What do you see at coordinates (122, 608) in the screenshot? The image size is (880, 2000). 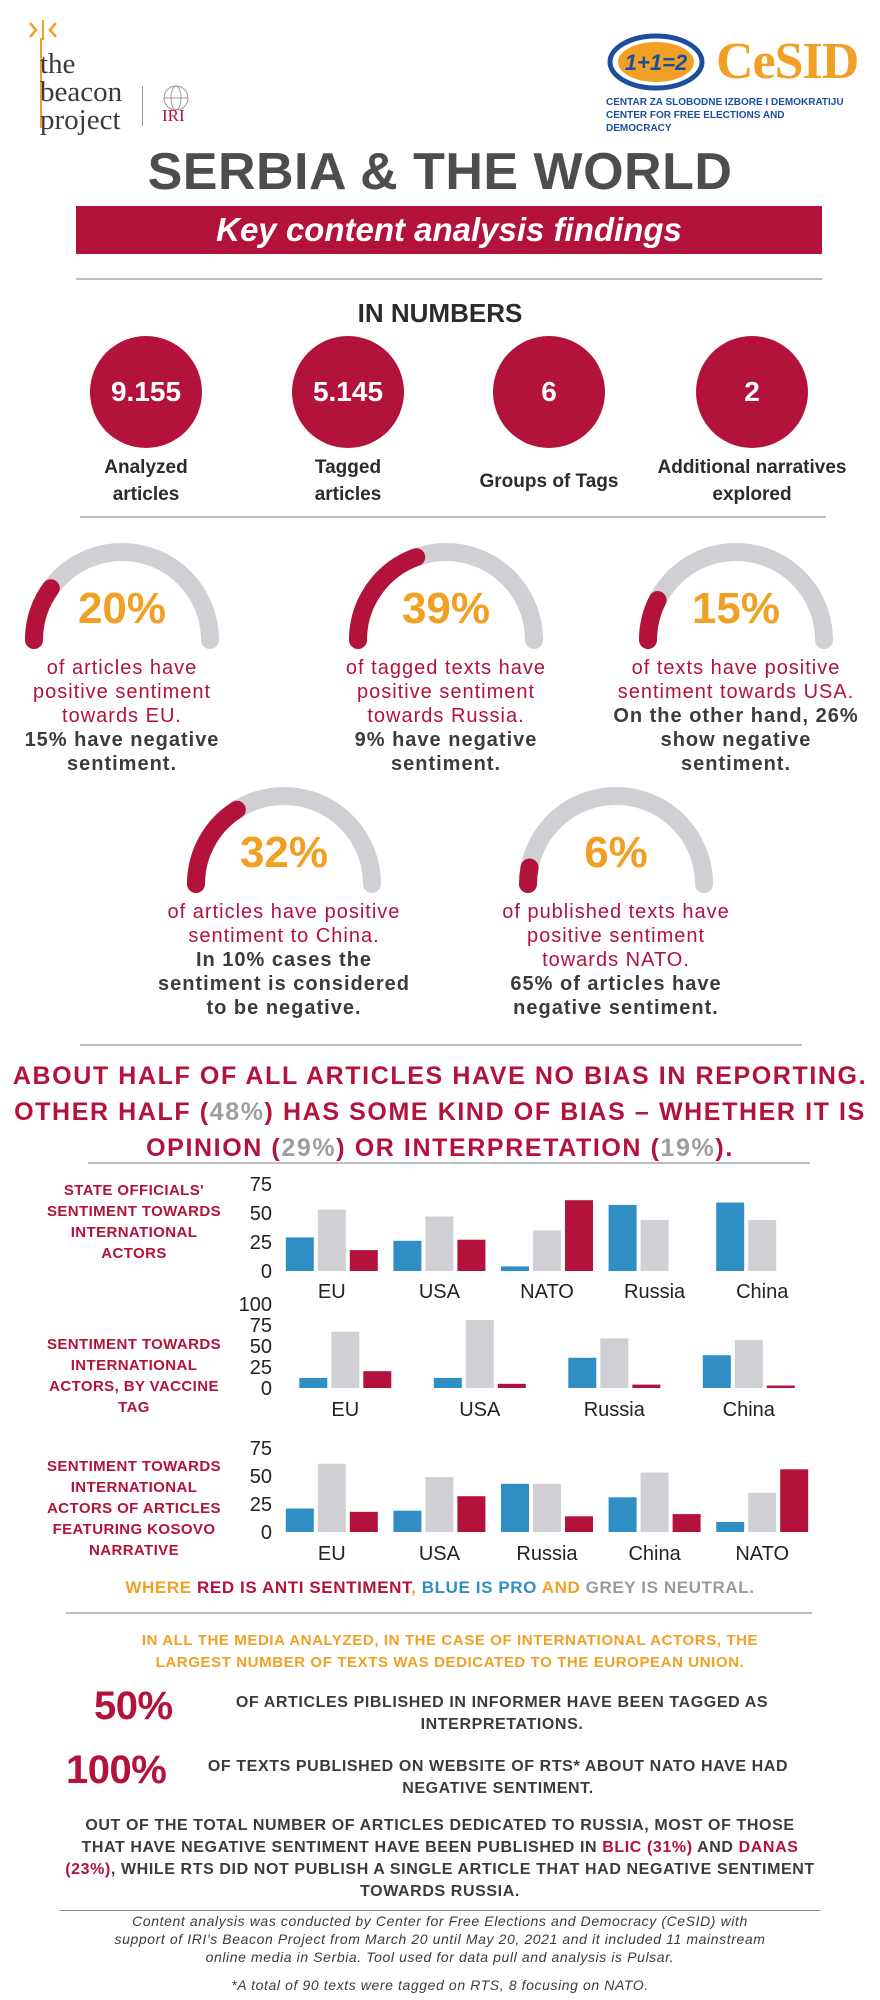 I see `gauge-percent: 20%` at bounding box center [122, 608].